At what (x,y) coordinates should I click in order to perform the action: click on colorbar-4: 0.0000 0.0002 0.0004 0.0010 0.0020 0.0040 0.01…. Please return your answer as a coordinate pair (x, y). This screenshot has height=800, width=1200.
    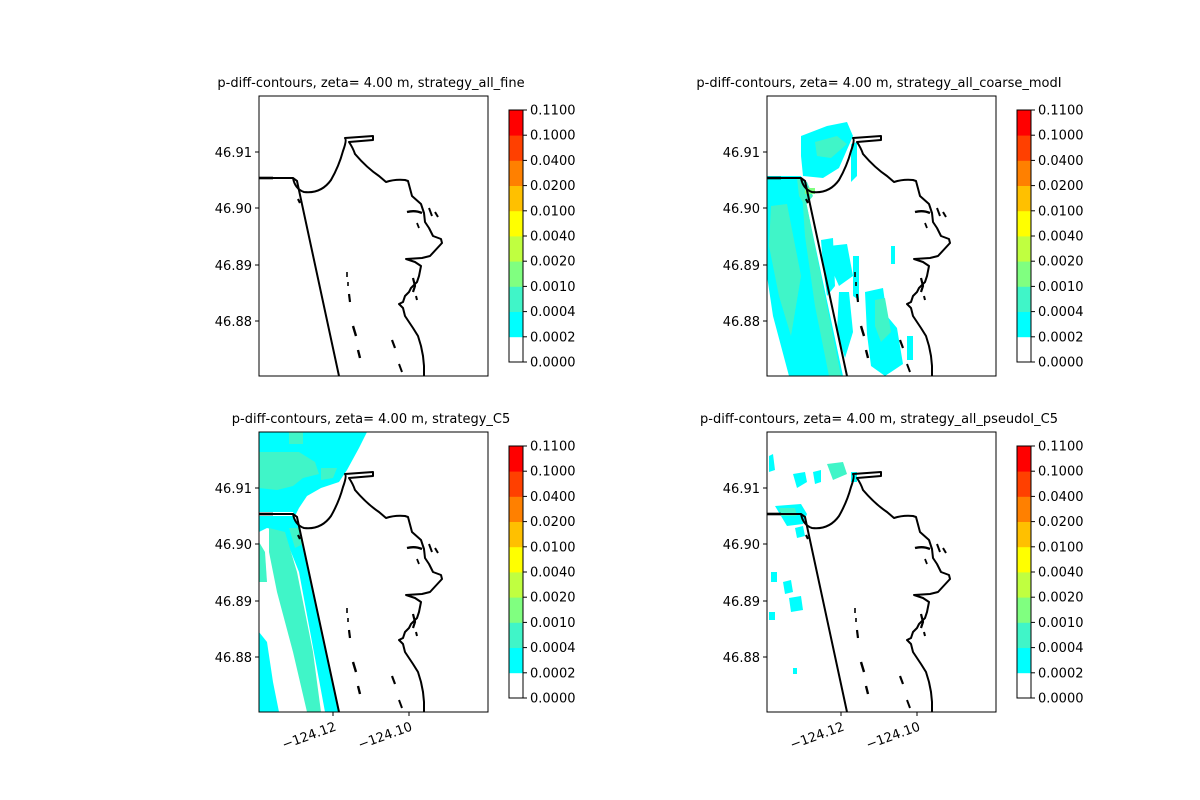
    Looking at the image, I should click on (1050, 573).